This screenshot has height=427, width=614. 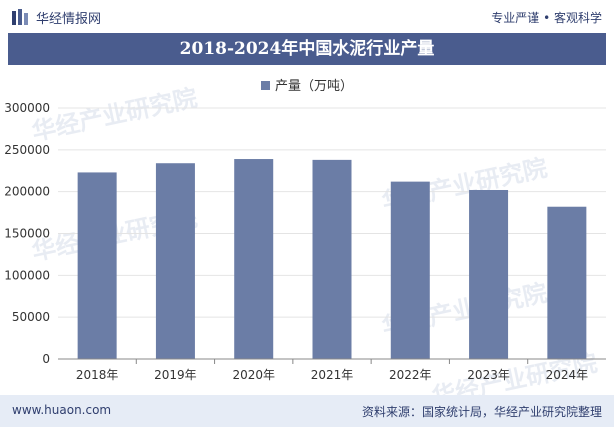 I want to click on y-axis-ticks: 0 50000 100000 150000 200000 250000 300000, so click(x=27, y=233).